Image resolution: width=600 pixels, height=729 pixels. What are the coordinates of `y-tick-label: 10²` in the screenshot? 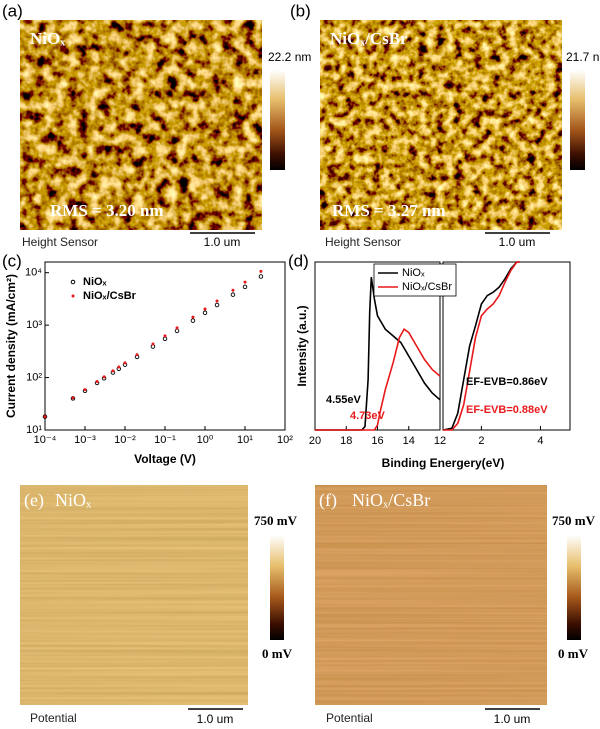 It's located at (34, 377).